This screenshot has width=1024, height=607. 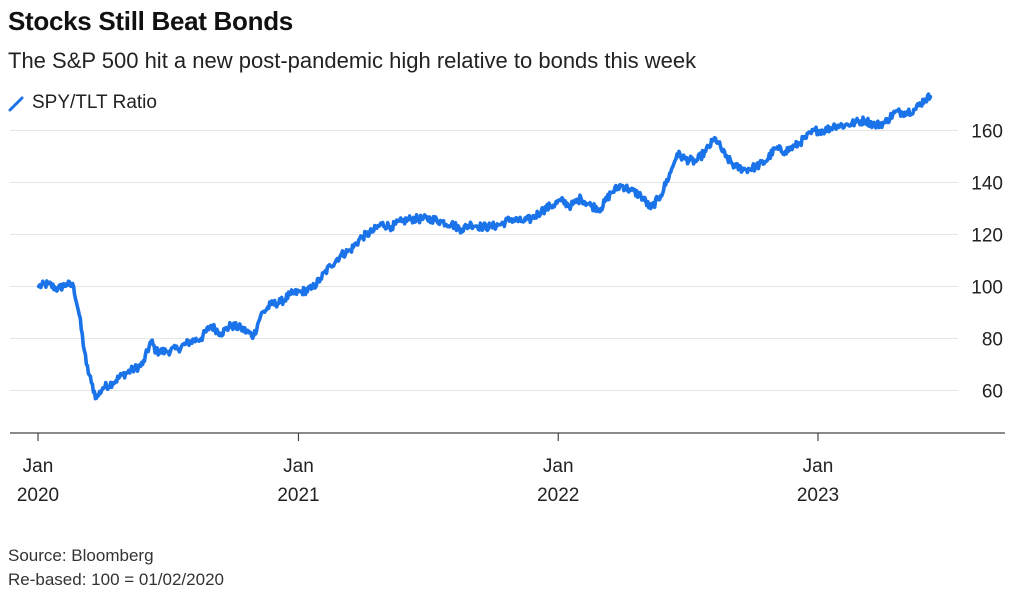 I want to click on x-tick-year-label: 2021, so click(x=298, y=495).